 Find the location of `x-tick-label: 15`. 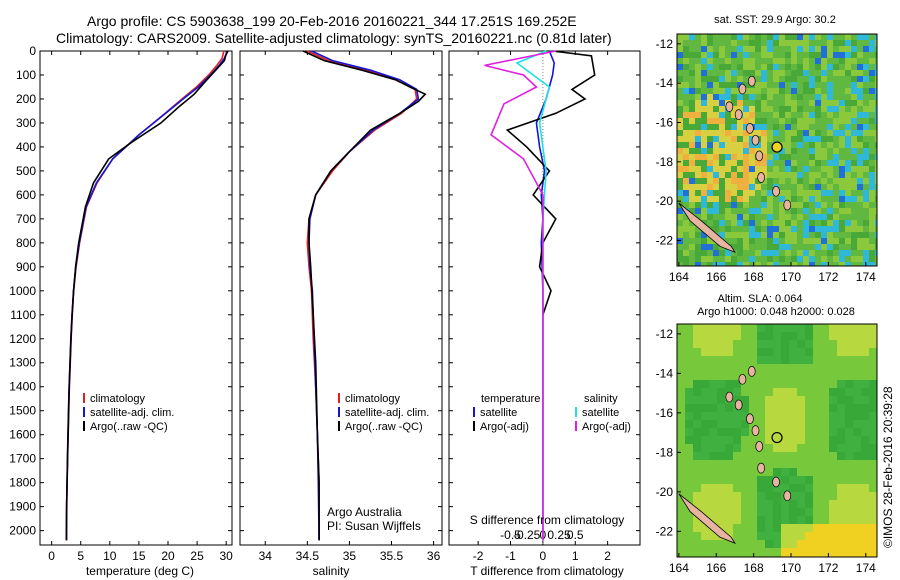

x-tick-label: 15 is located at coordinates (139, 556).